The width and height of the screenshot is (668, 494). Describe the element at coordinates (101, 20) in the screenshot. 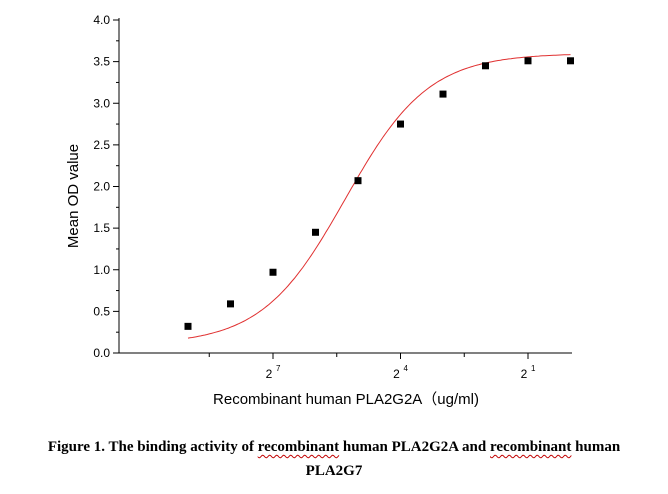

I see `y-tick-label: 4.0` at that location.